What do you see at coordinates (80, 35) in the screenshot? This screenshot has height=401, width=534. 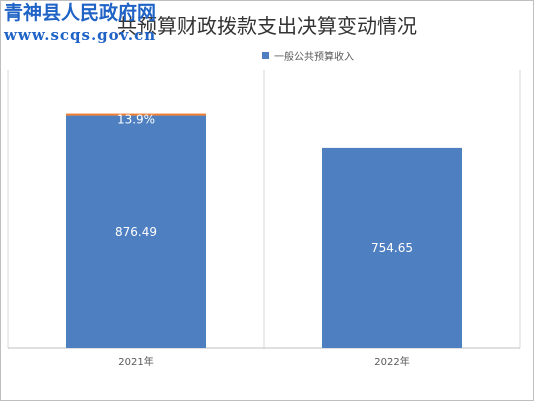 I see `watermark-line-2: www.scqs.gov.cn` at bounding box center [80, 35].